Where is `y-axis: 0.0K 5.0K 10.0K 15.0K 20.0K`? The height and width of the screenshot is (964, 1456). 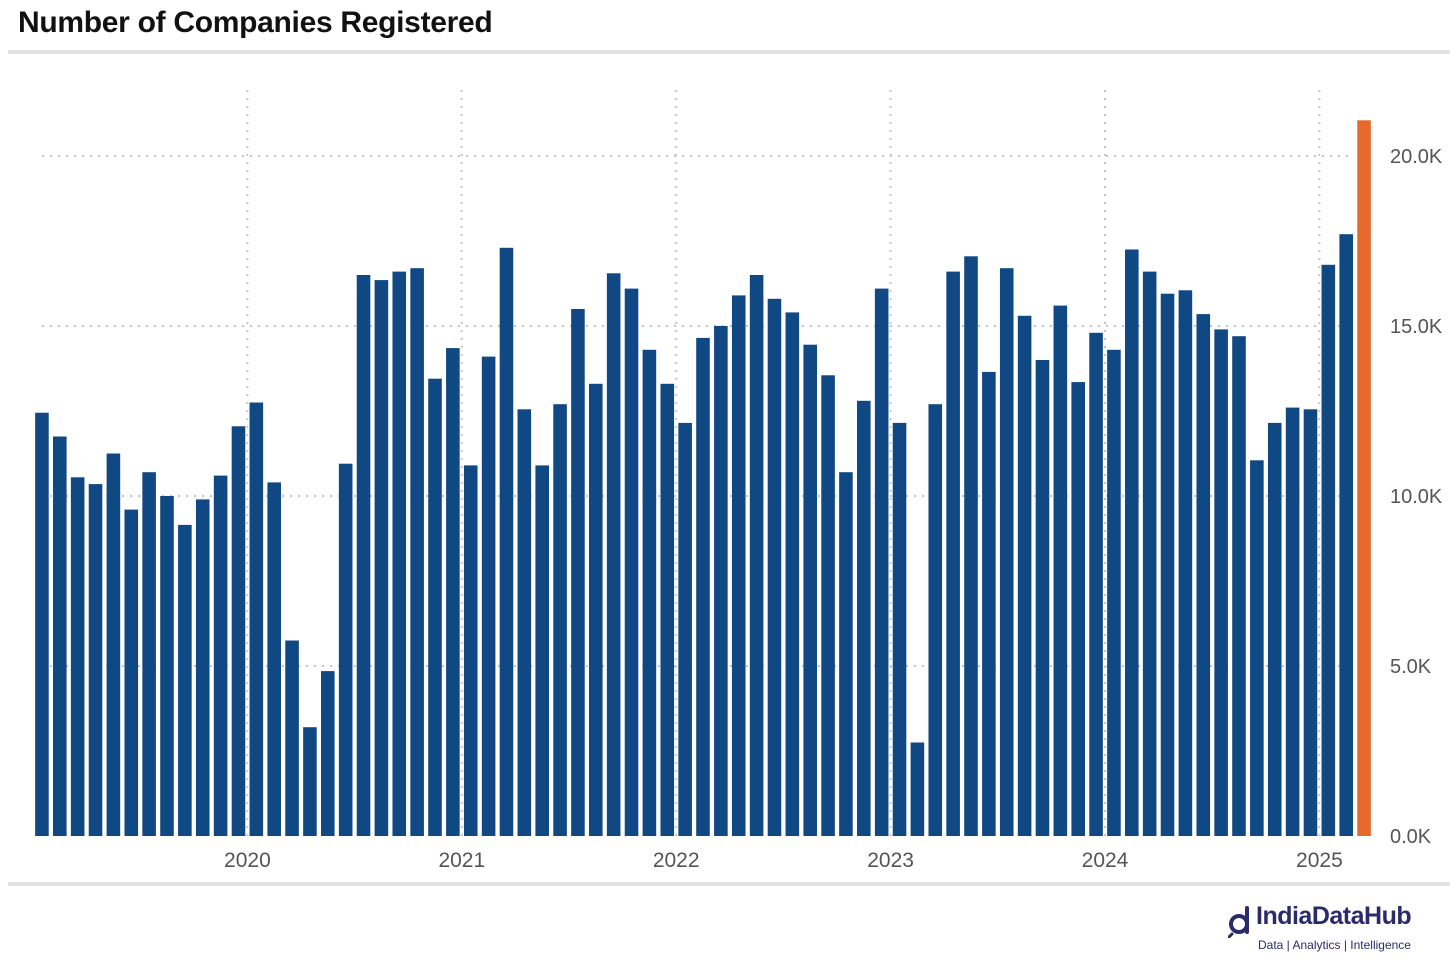 y-axis: 0.0K 5.0K 10.0K 15.0K 20.0K is located at coordinates (1416, 497).